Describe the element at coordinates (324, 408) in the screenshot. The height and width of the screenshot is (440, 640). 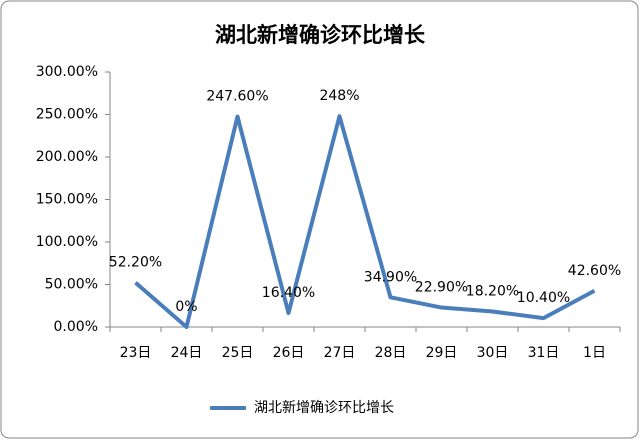
I see `legend-label: 湖北新增确诊环比增长` at that location.